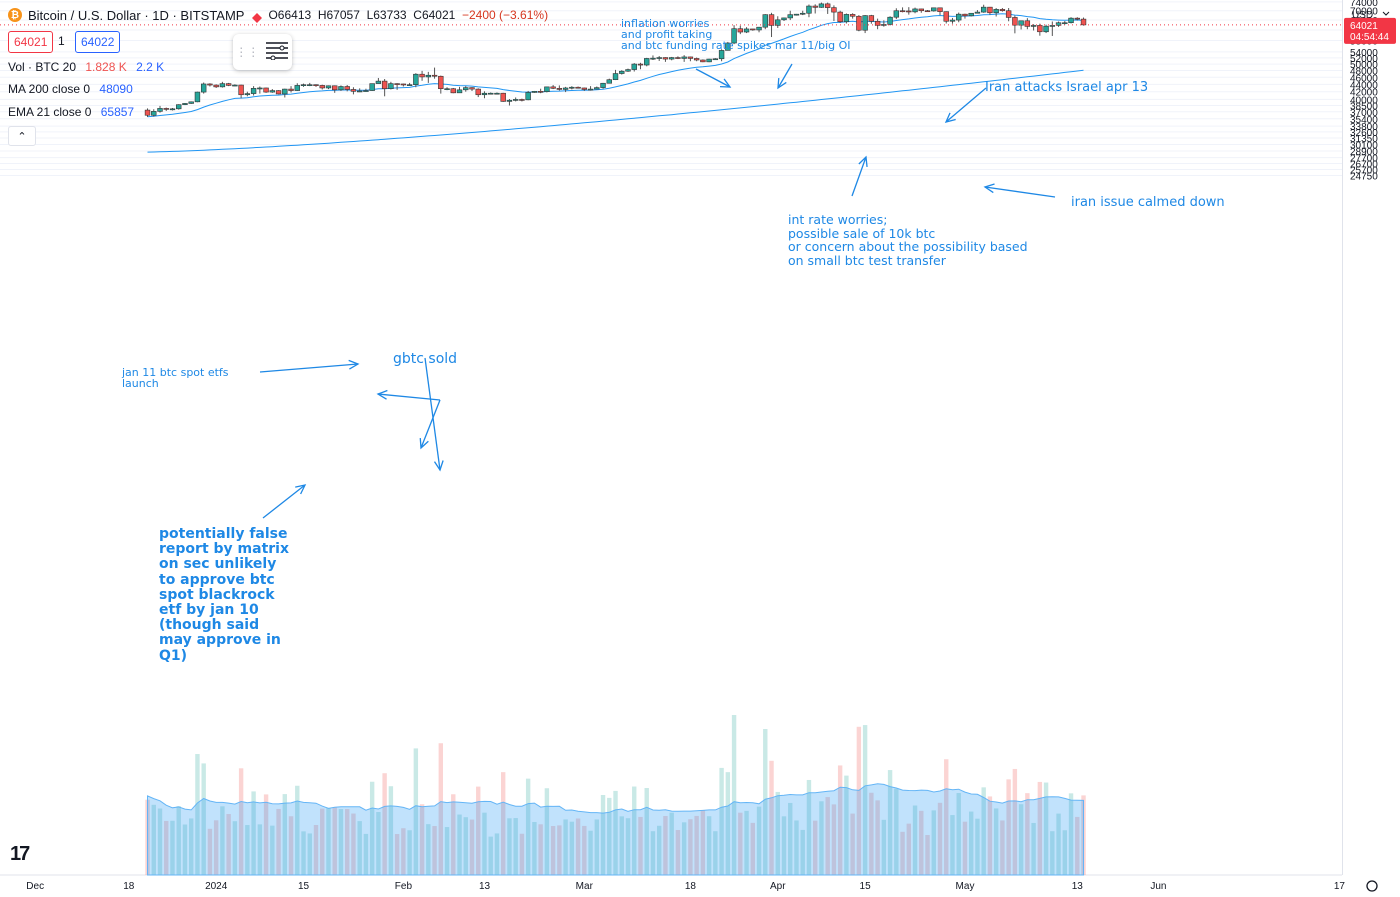  I want to click on countdown-label: 04:54:44, so click(1369, 37).